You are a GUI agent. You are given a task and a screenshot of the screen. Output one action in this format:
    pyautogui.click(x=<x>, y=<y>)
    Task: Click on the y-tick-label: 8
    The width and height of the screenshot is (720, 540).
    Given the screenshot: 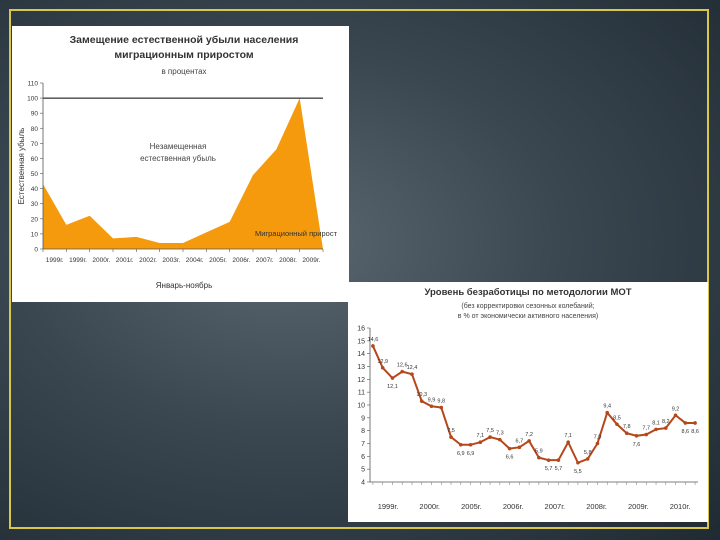 What is the action you would take?
    pyautogui.click(x=363, y=431)
    